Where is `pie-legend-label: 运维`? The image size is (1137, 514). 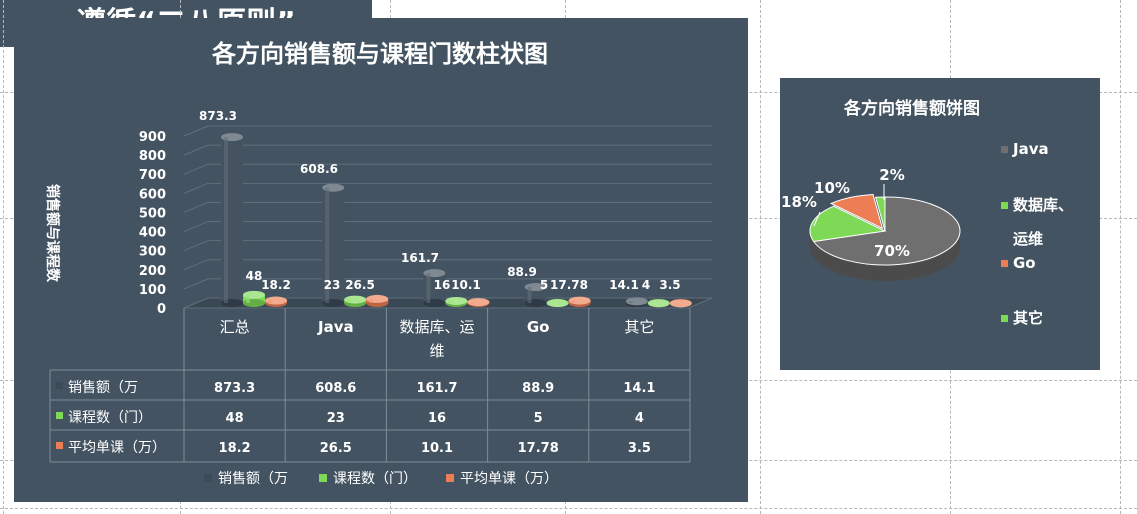 pie-legend-label: 运维 is located at coordinates (1028, 239).